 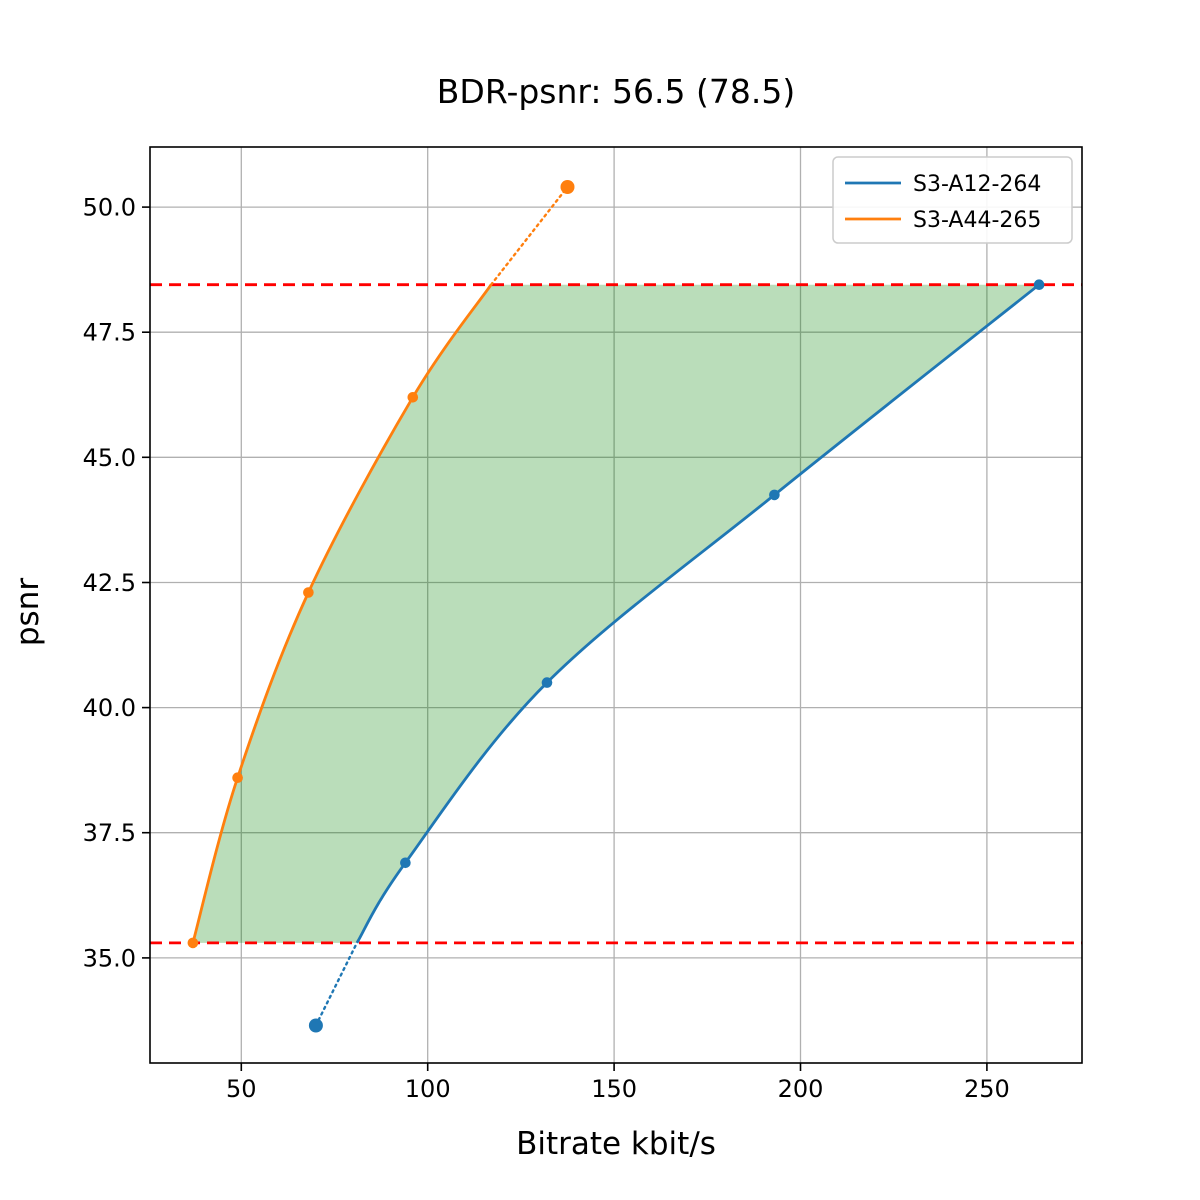 I want to click on legend-label-S3-A44-265: S3-A44-265, so click(x=977, y=220).